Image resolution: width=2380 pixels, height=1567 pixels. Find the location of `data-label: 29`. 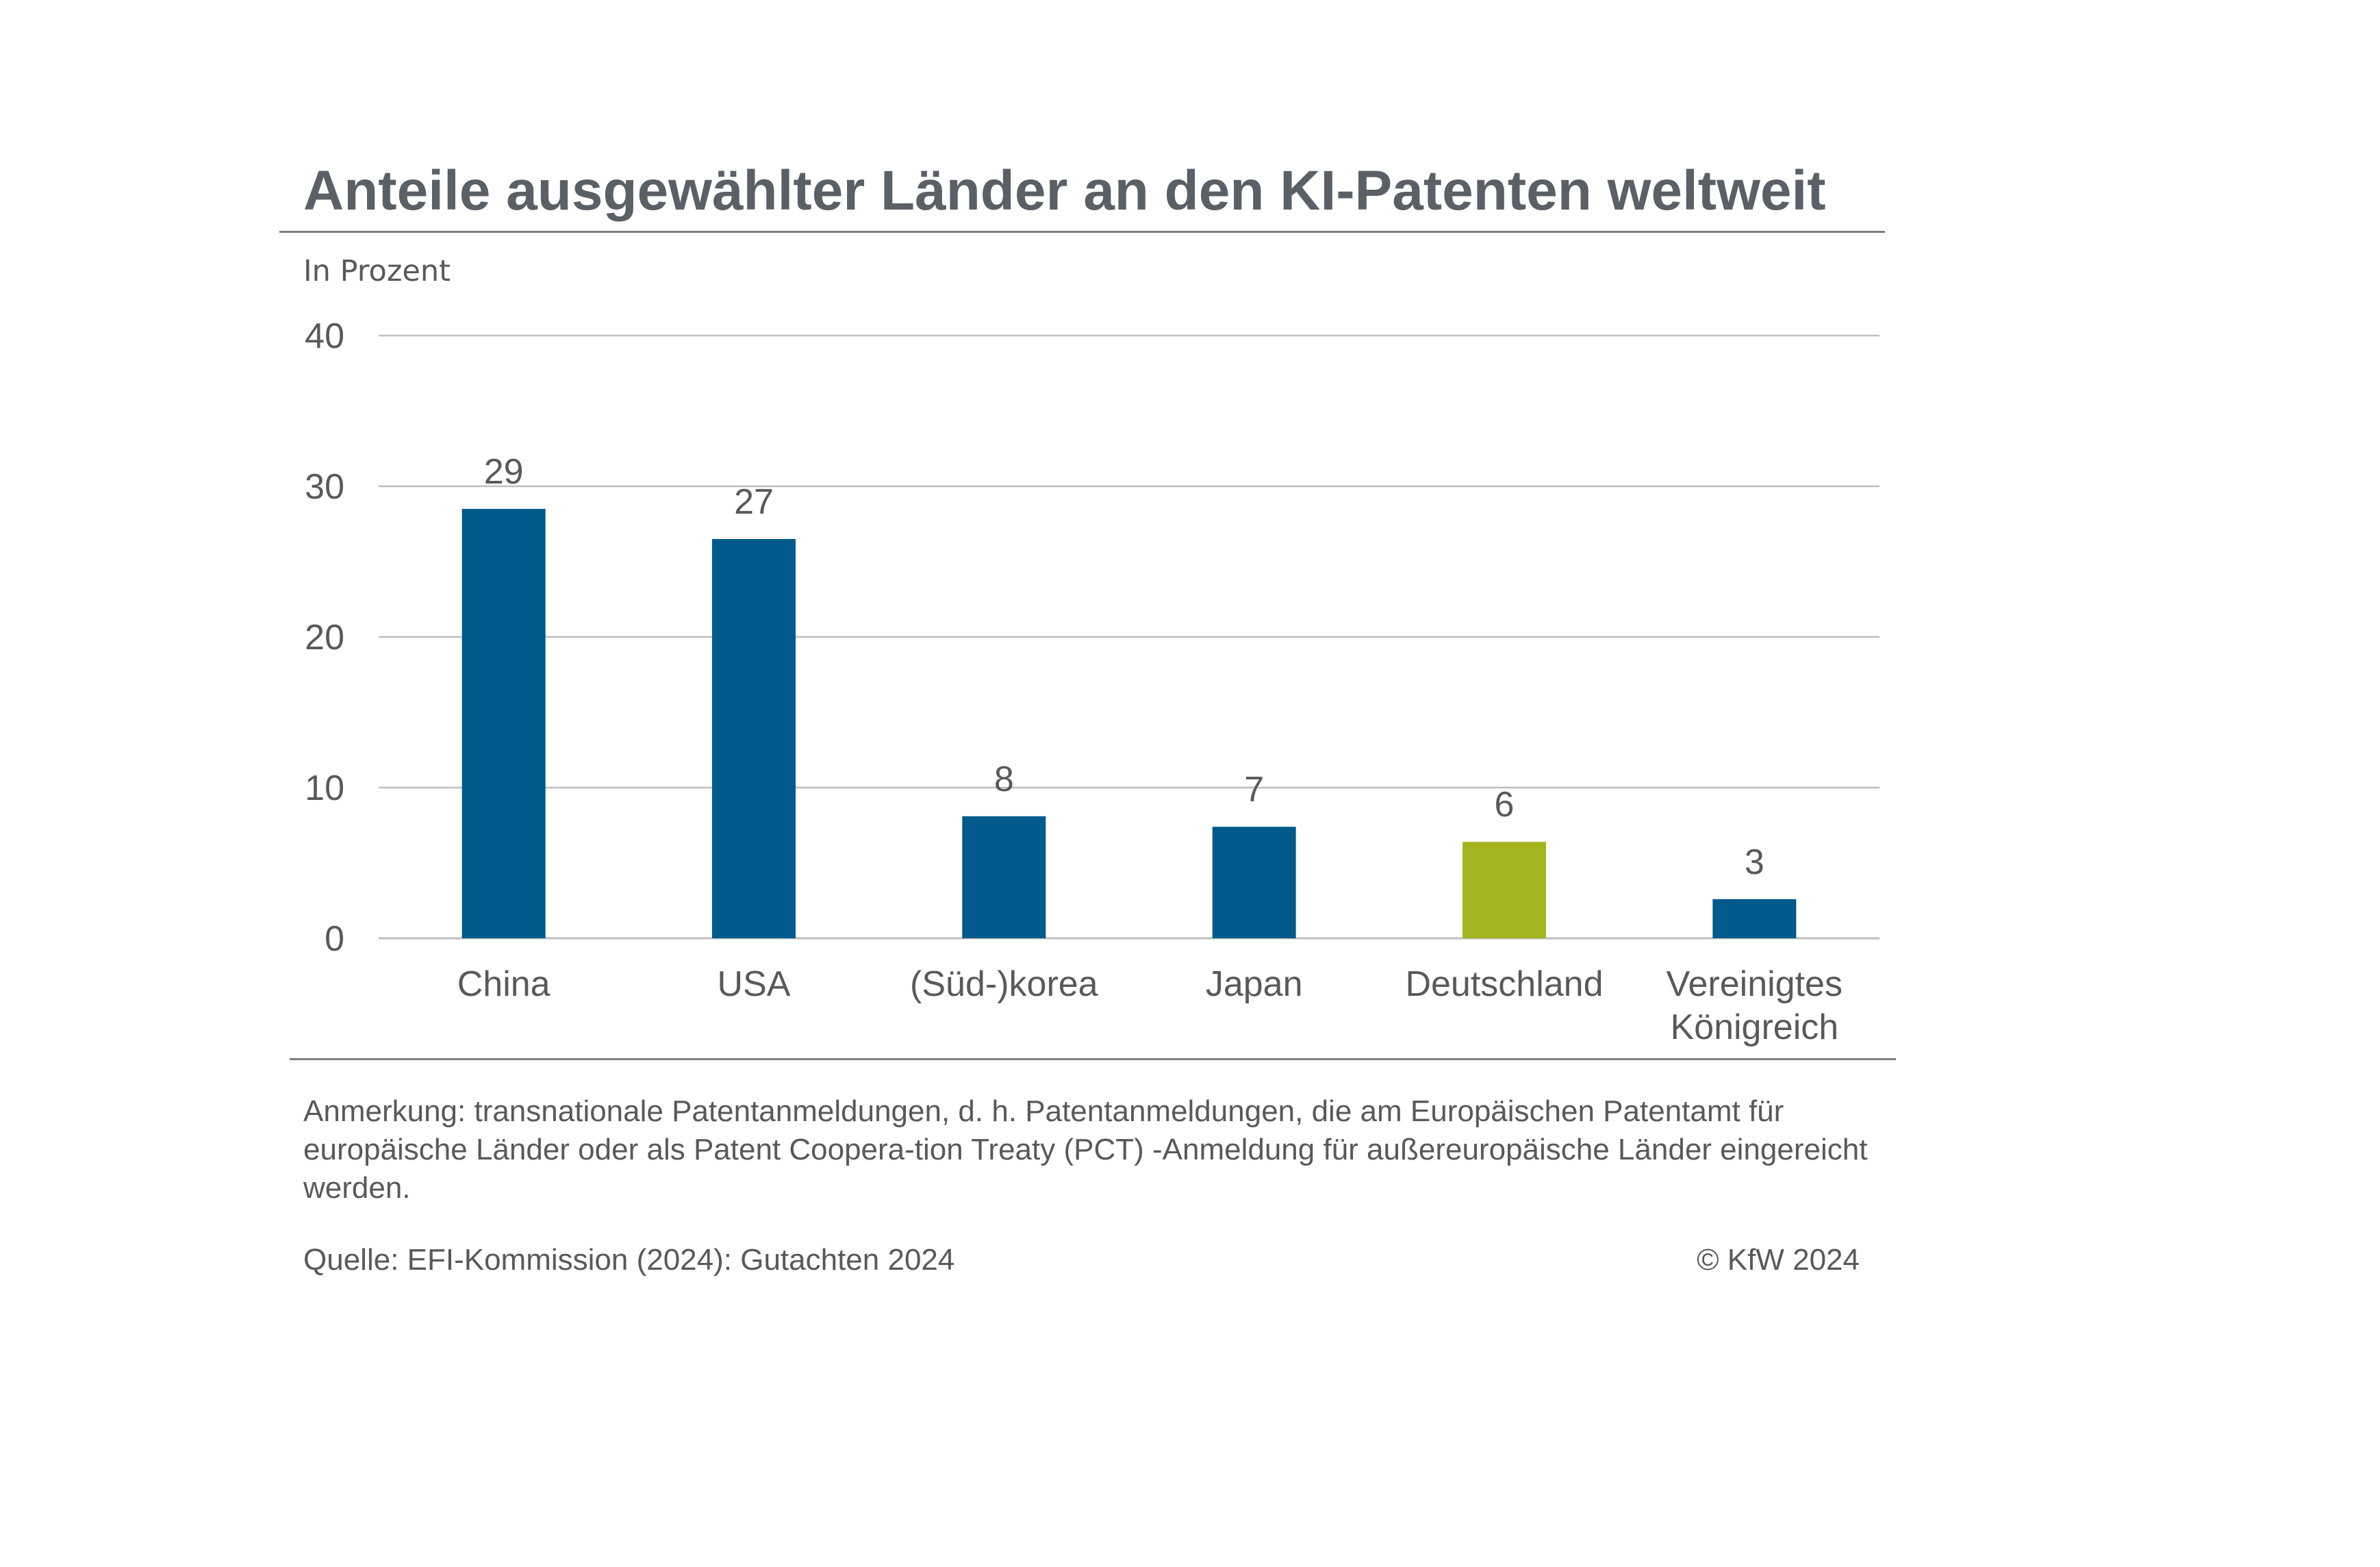

data-label: 29 is located at coordinates (504, 472).